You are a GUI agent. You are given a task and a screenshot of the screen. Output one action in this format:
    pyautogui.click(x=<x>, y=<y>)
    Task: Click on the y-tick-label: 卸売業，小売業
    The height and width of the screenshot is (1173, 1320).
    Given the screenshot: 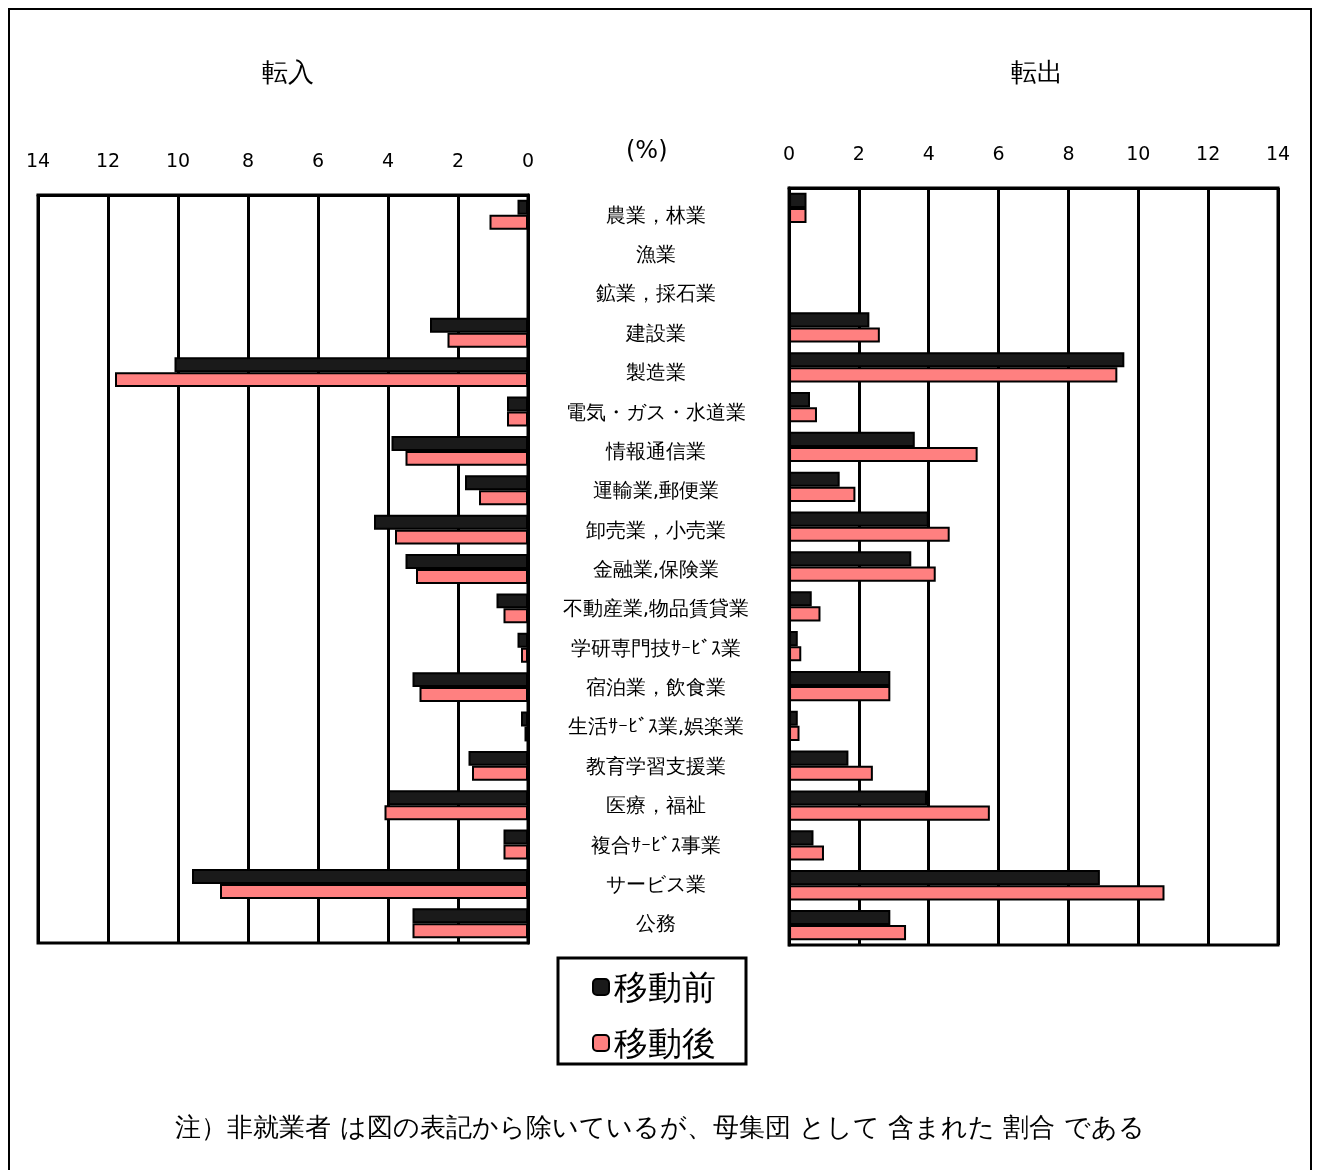 What is the action you would take?
    pyautogui.click(x=656, y=529)
    